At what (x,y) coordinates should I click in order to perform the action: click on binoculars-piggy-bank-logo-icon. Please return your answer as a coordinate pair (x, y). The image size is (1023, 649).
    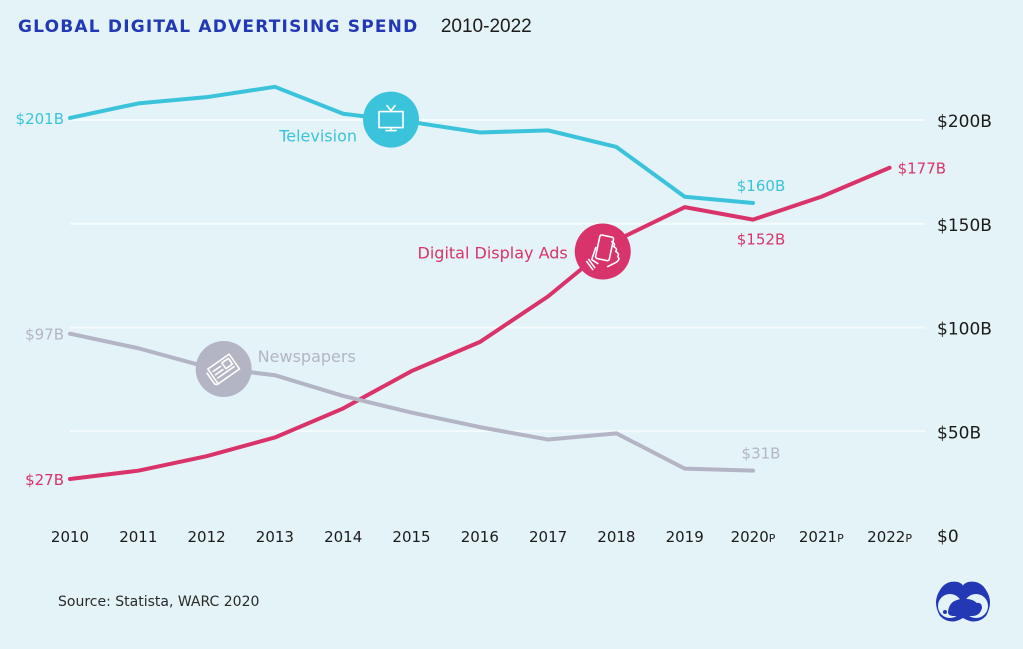
    Looking at the image, I should click on (963, 601).